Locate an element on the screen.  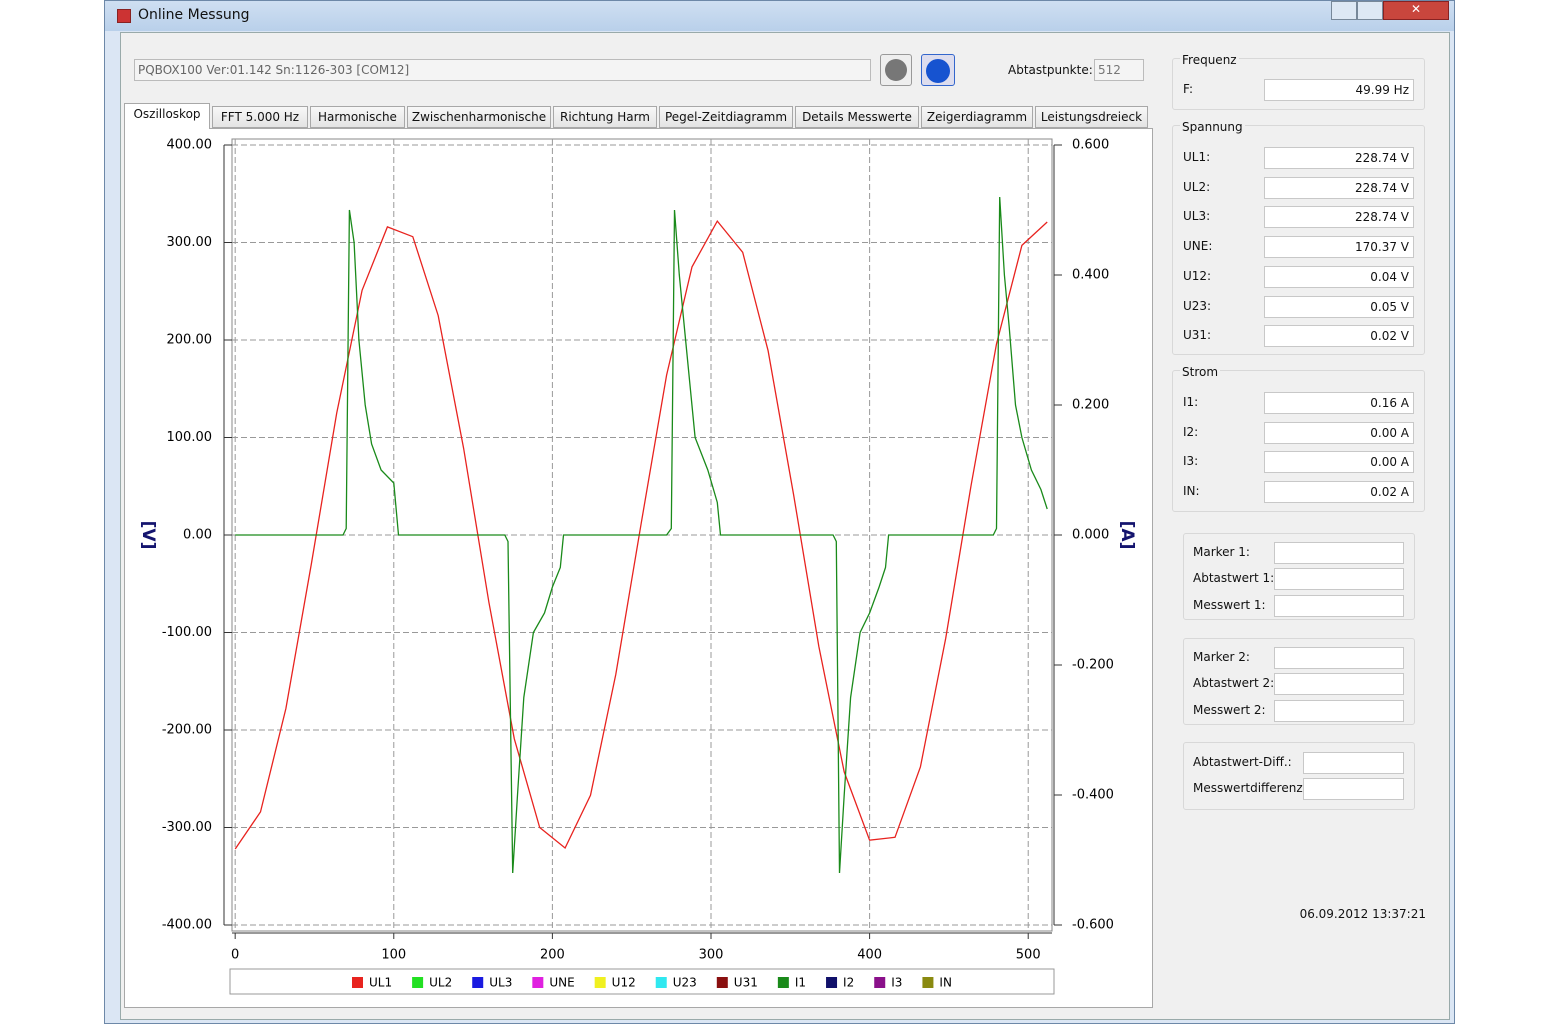
y-tick-label: -300.00 is located at coordinates (187, 827).